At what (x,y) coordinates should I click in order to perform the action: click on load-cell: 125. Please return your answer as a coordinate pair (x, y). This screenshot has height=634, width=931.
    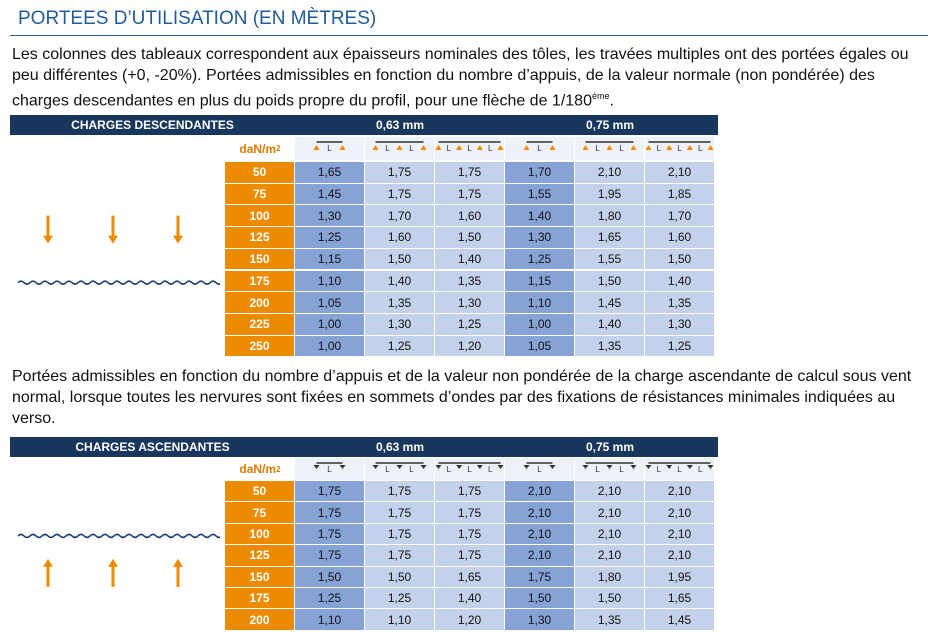
    Looking at the image, I should click on (260, 238).